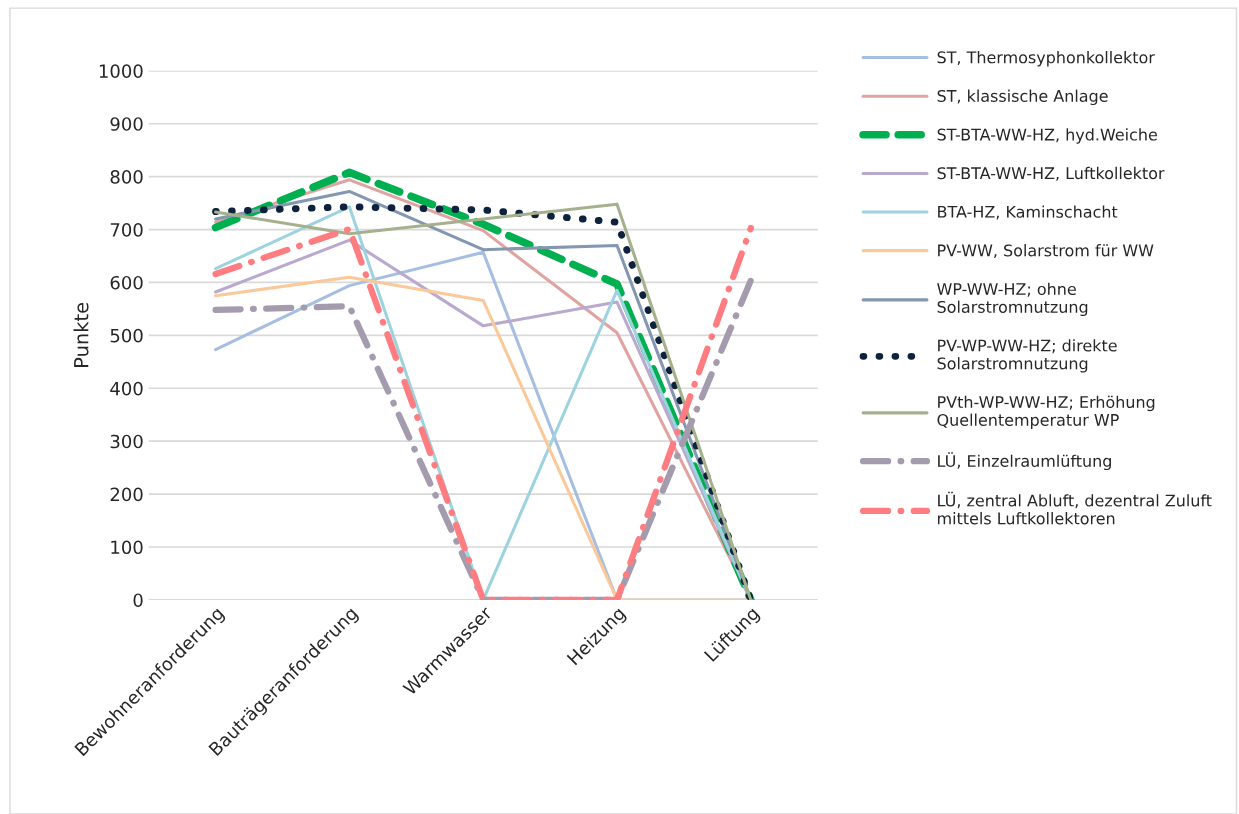  I want to click on legend-label: PVth-WP-WW-HZ; Erhöhung Quellentemperatur WP, so click(1046, 412).